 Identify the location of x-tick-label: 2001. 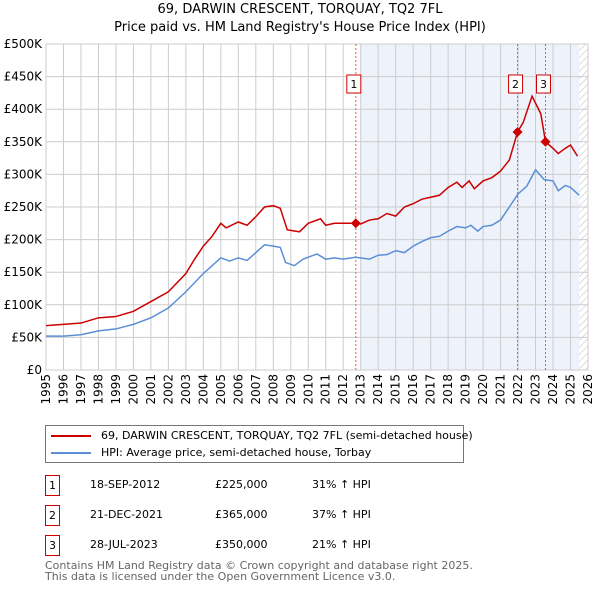
(151, 389).